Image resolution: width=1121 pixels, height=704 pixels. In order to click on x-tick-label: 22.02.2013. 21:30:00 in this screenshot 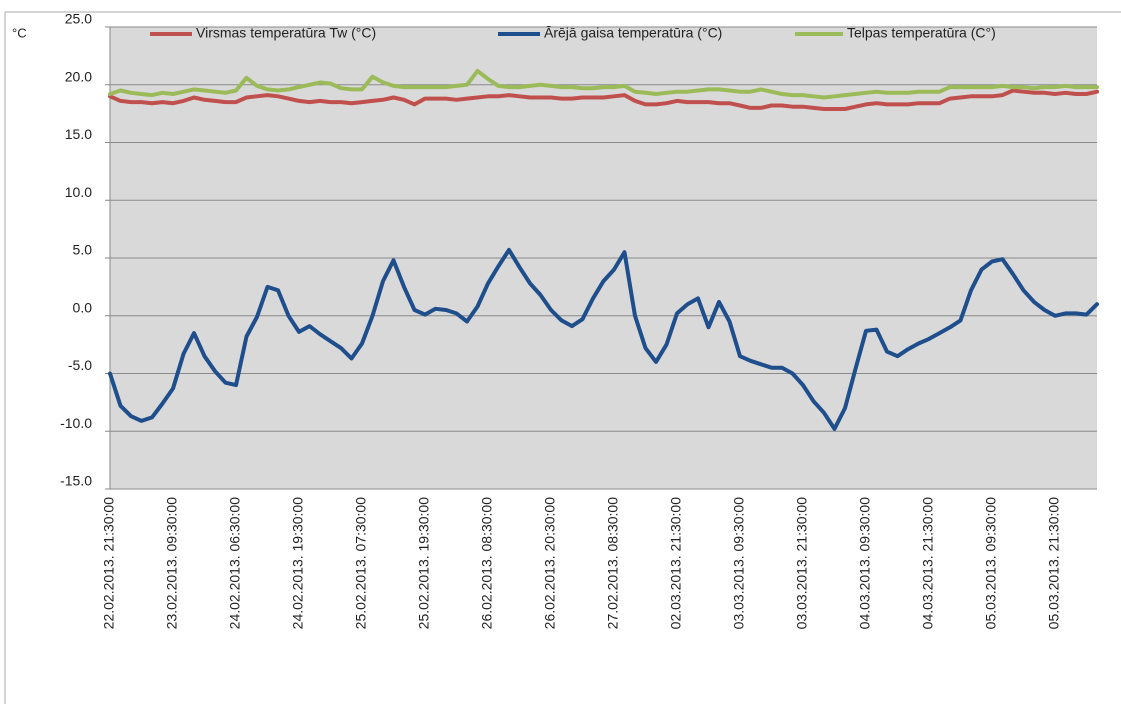, I will do `click(109, 563)`.